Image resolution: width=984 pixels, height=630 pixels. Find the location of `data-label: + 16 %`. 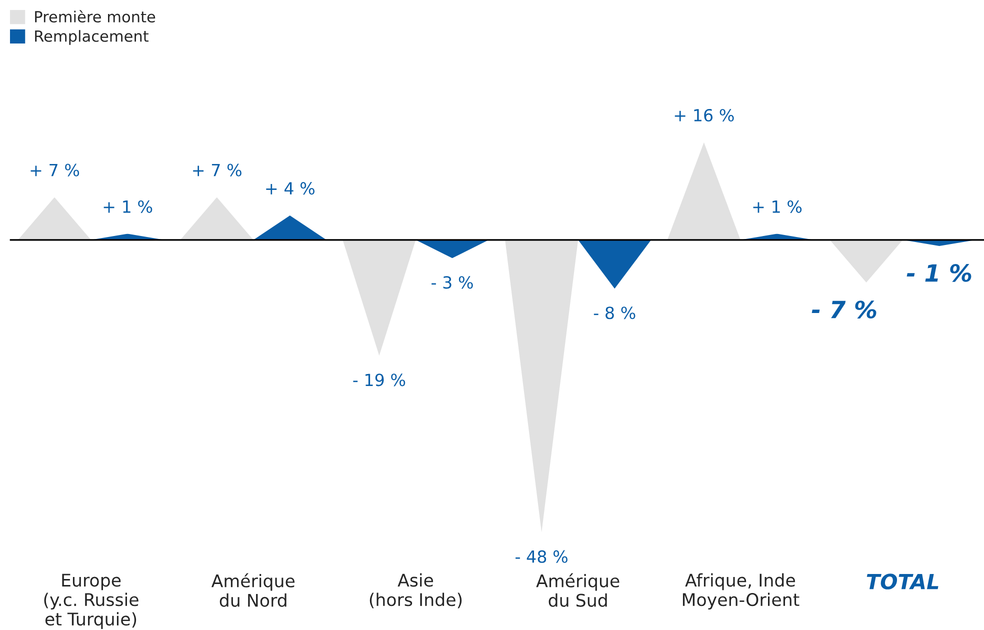

data-label: + 16 % is located at coordinates (704, 115).